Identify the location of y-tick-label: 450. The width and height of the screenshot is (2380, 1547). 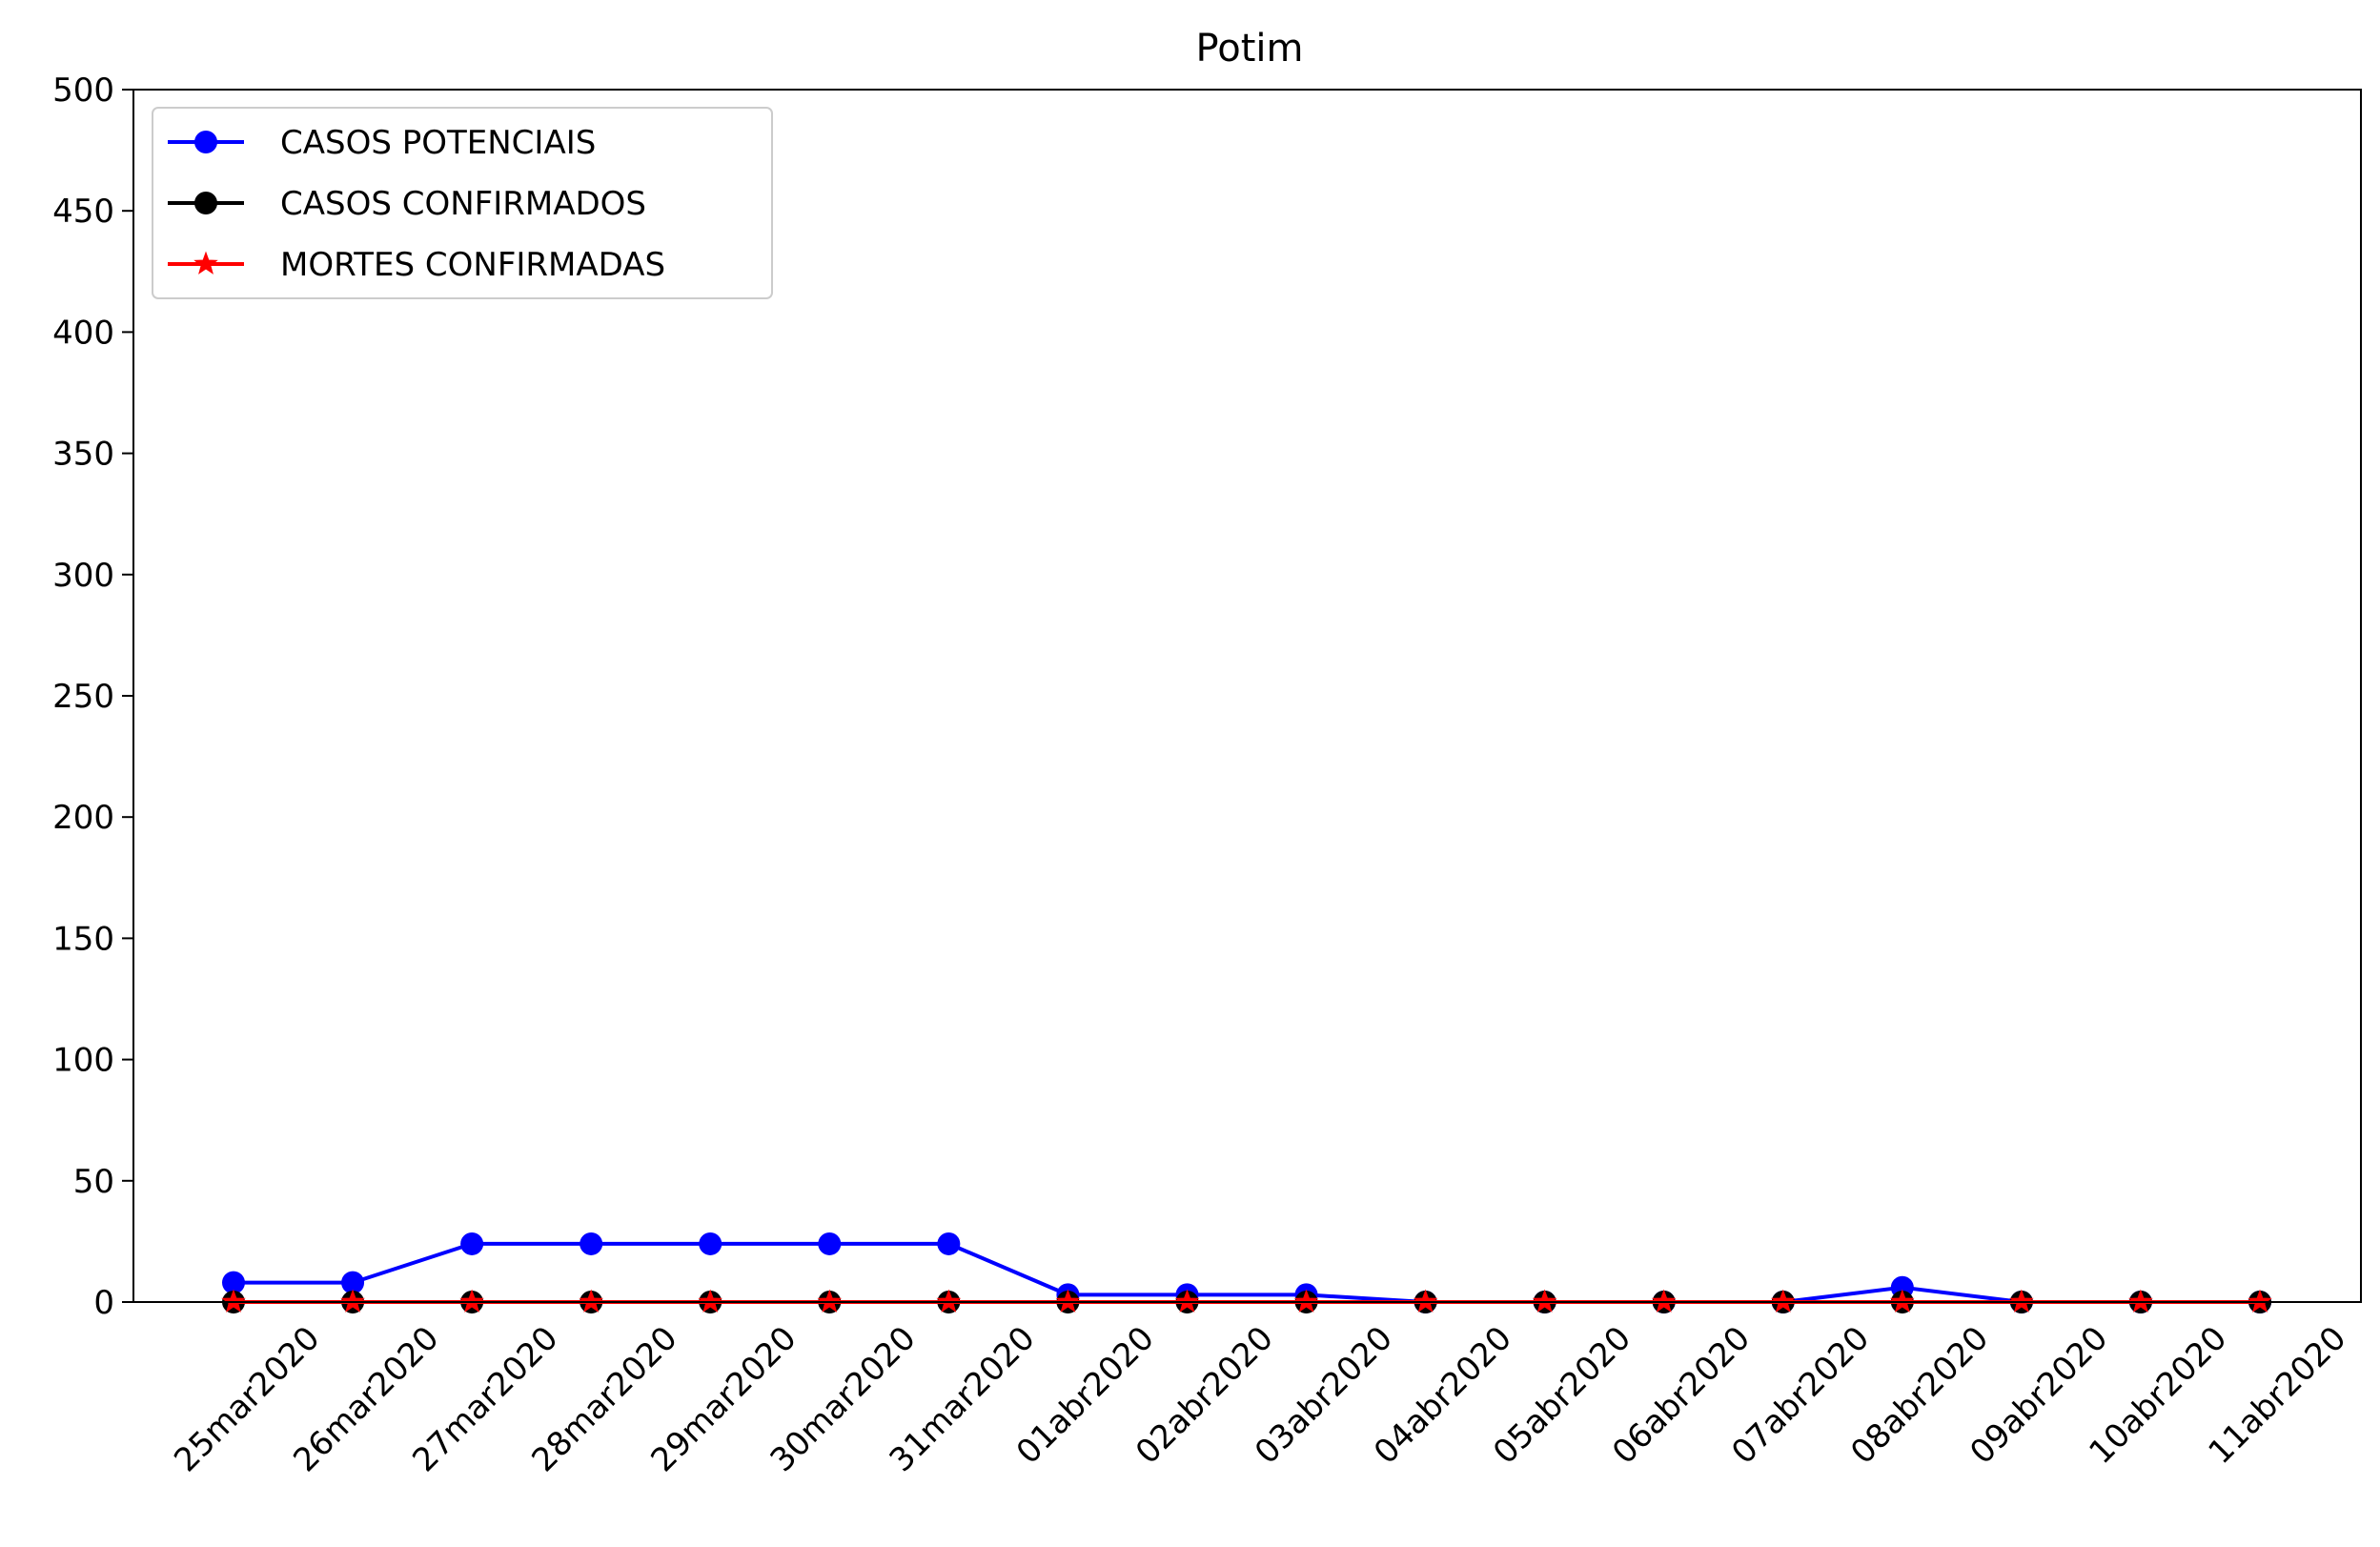
(83, 212).